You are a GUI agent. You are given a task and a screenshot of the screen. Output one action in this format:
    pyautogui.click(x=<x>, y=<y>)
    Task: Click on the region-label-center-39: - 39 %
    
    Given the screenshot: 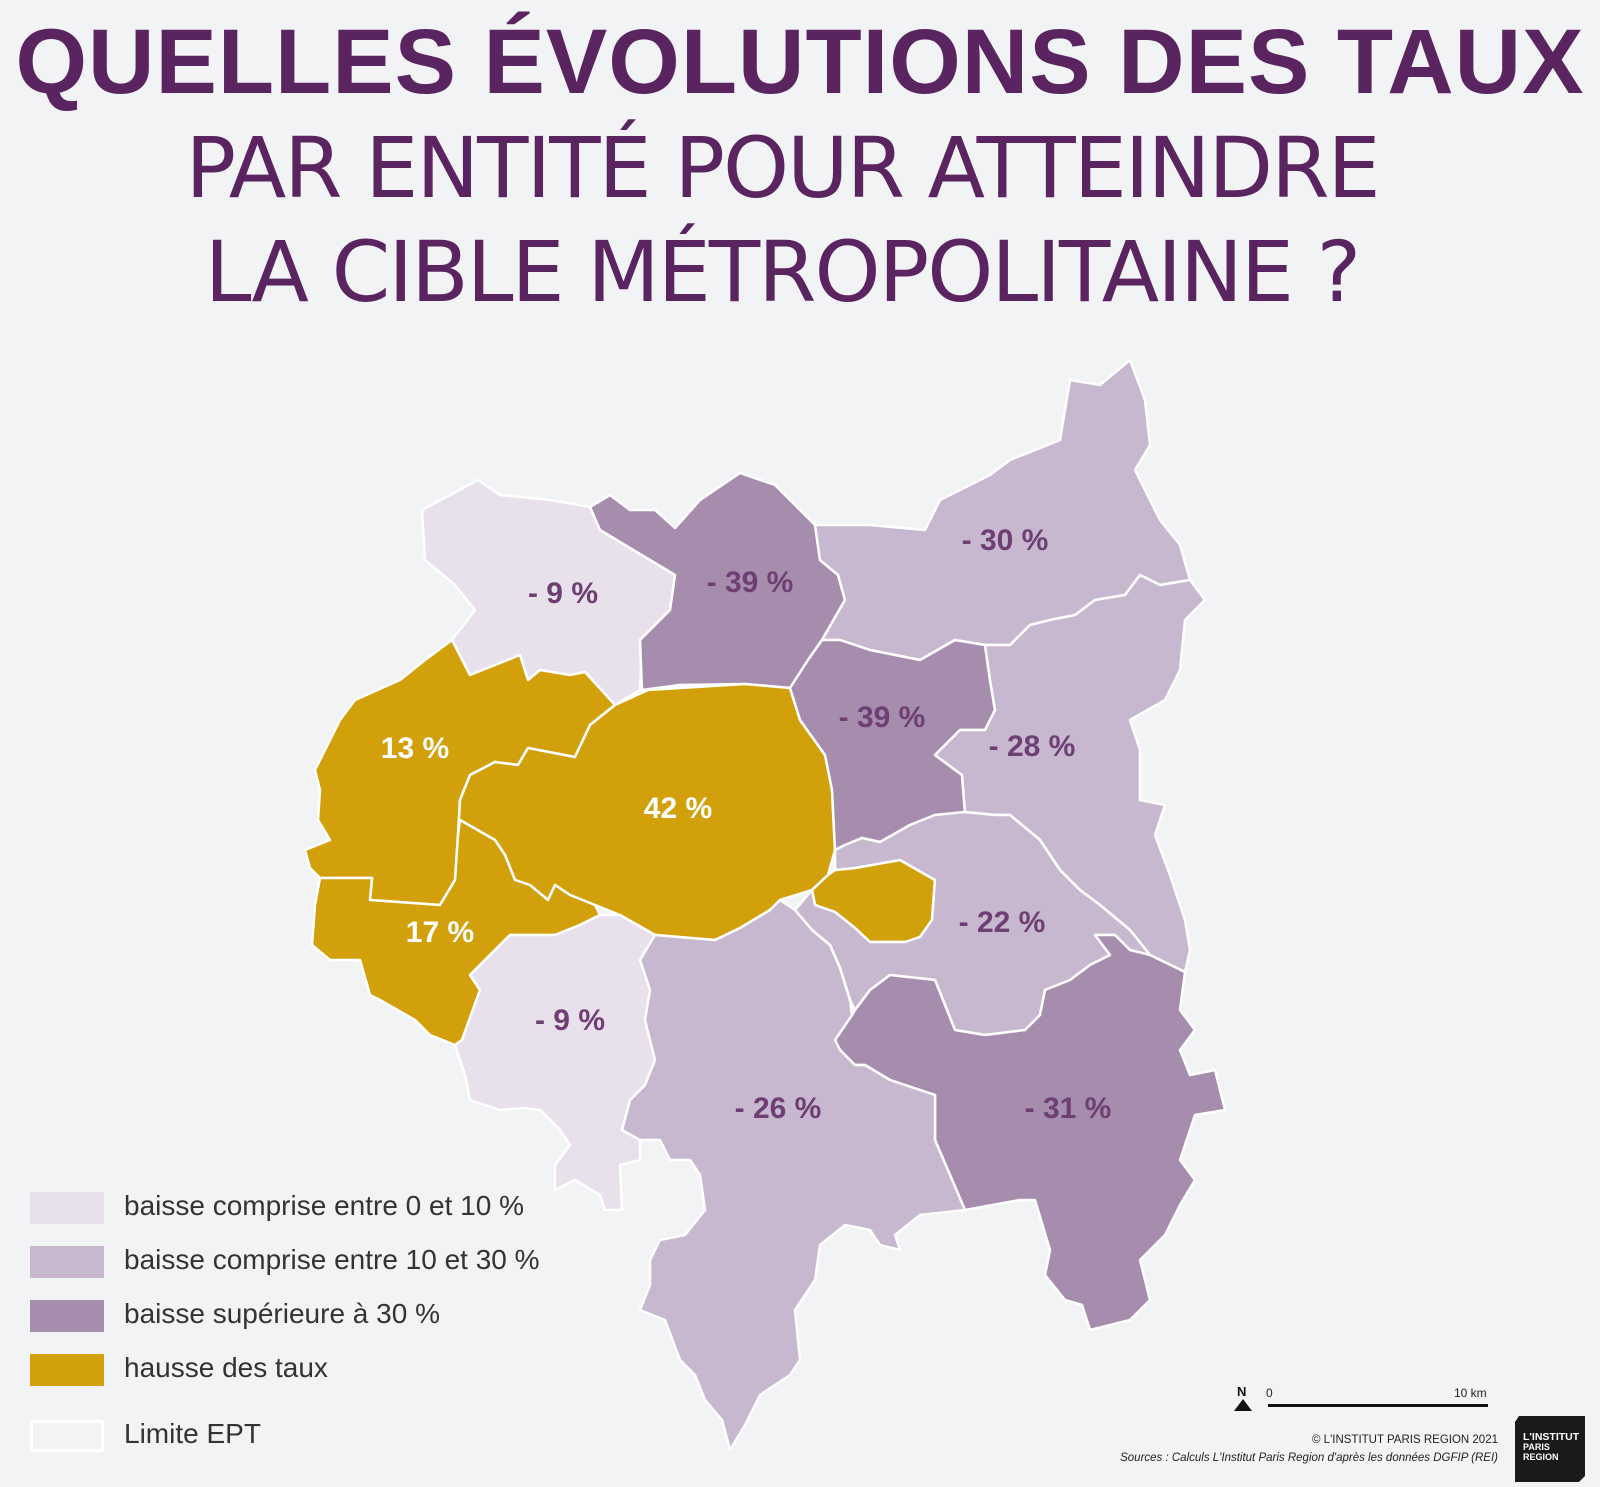 What is the action you would take?
    pyautogui.click(x=882, y=717)
    